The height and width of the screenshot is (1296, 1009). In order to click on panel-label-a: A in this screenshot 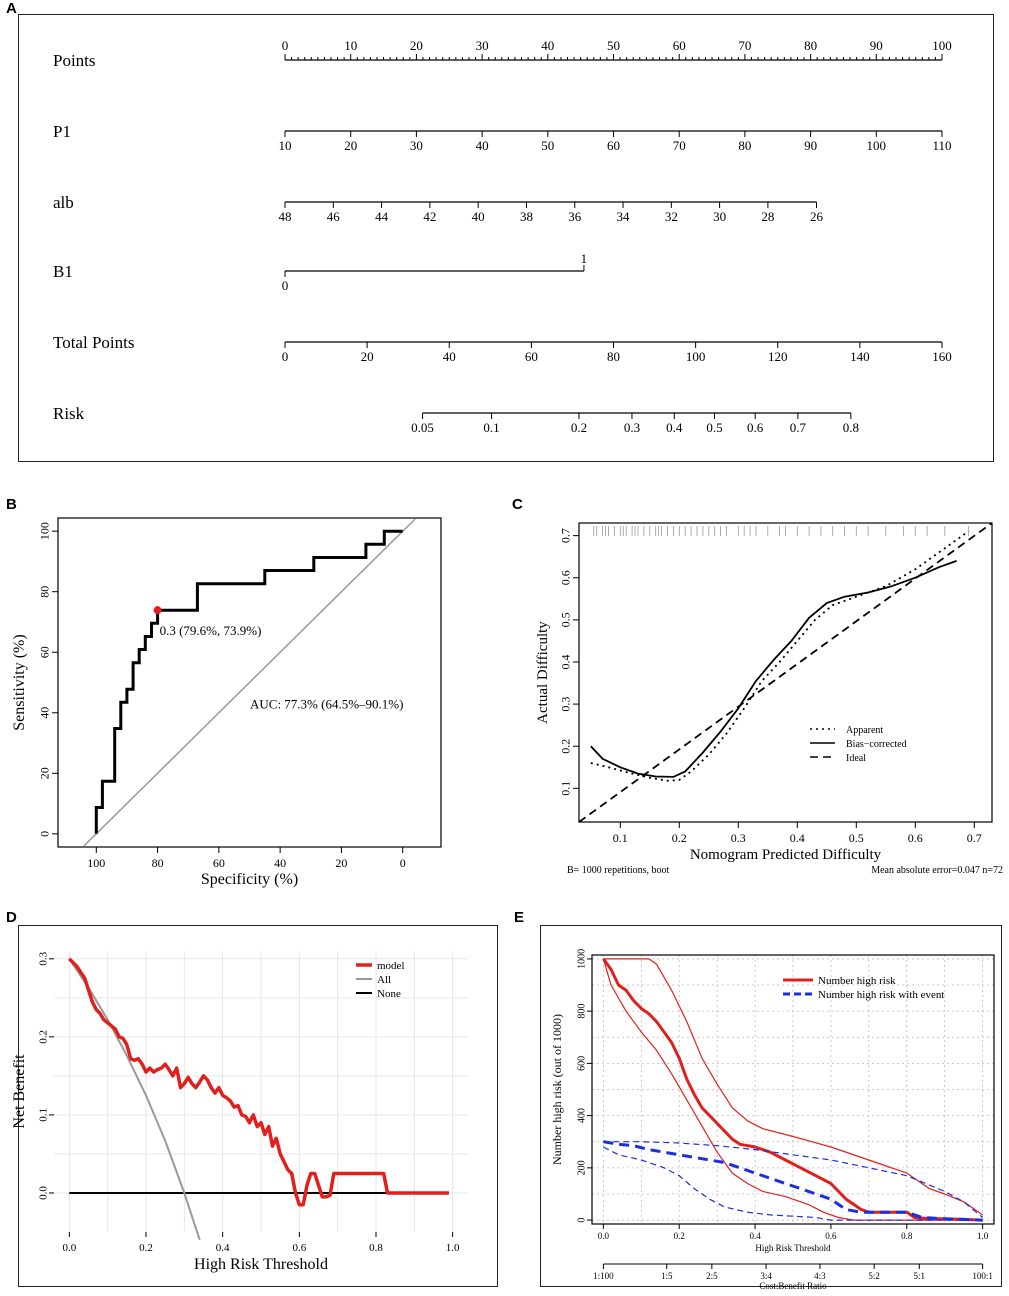, I will do `click(11, 8)`.